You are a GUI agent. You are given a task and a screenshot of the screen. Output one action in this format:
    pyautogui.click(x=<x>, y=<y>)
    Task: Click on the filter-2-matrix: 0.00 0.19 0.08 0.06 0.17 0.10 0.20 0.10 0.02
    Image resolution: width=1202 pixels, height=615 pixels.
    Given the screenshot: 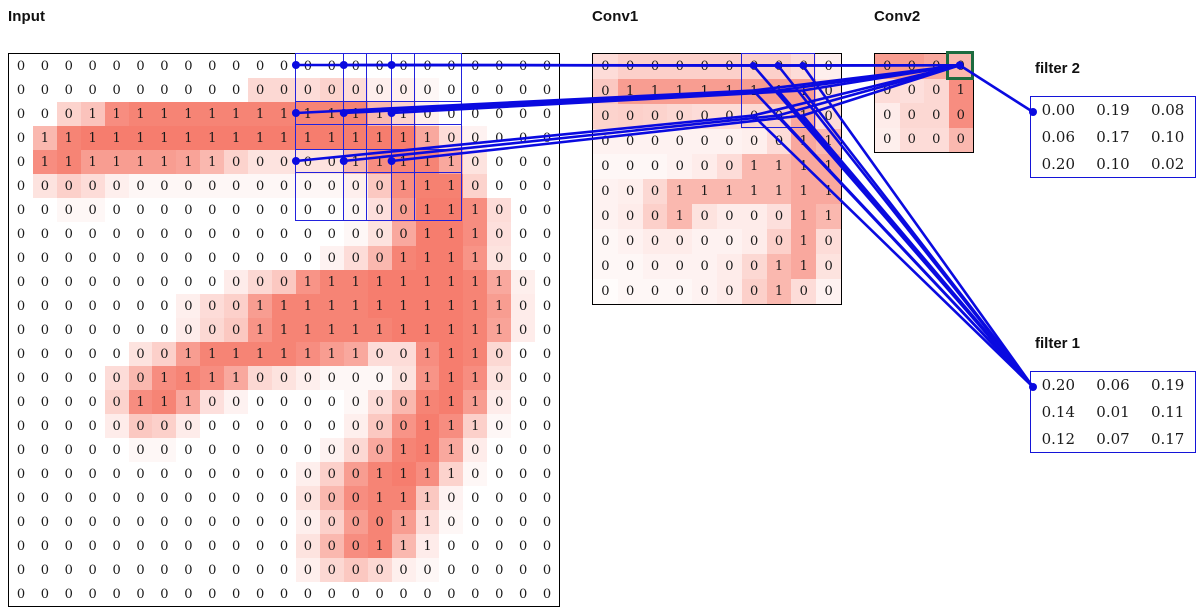 What is the action you would take?
    pyautogui.click(x=1113, y=137)
    